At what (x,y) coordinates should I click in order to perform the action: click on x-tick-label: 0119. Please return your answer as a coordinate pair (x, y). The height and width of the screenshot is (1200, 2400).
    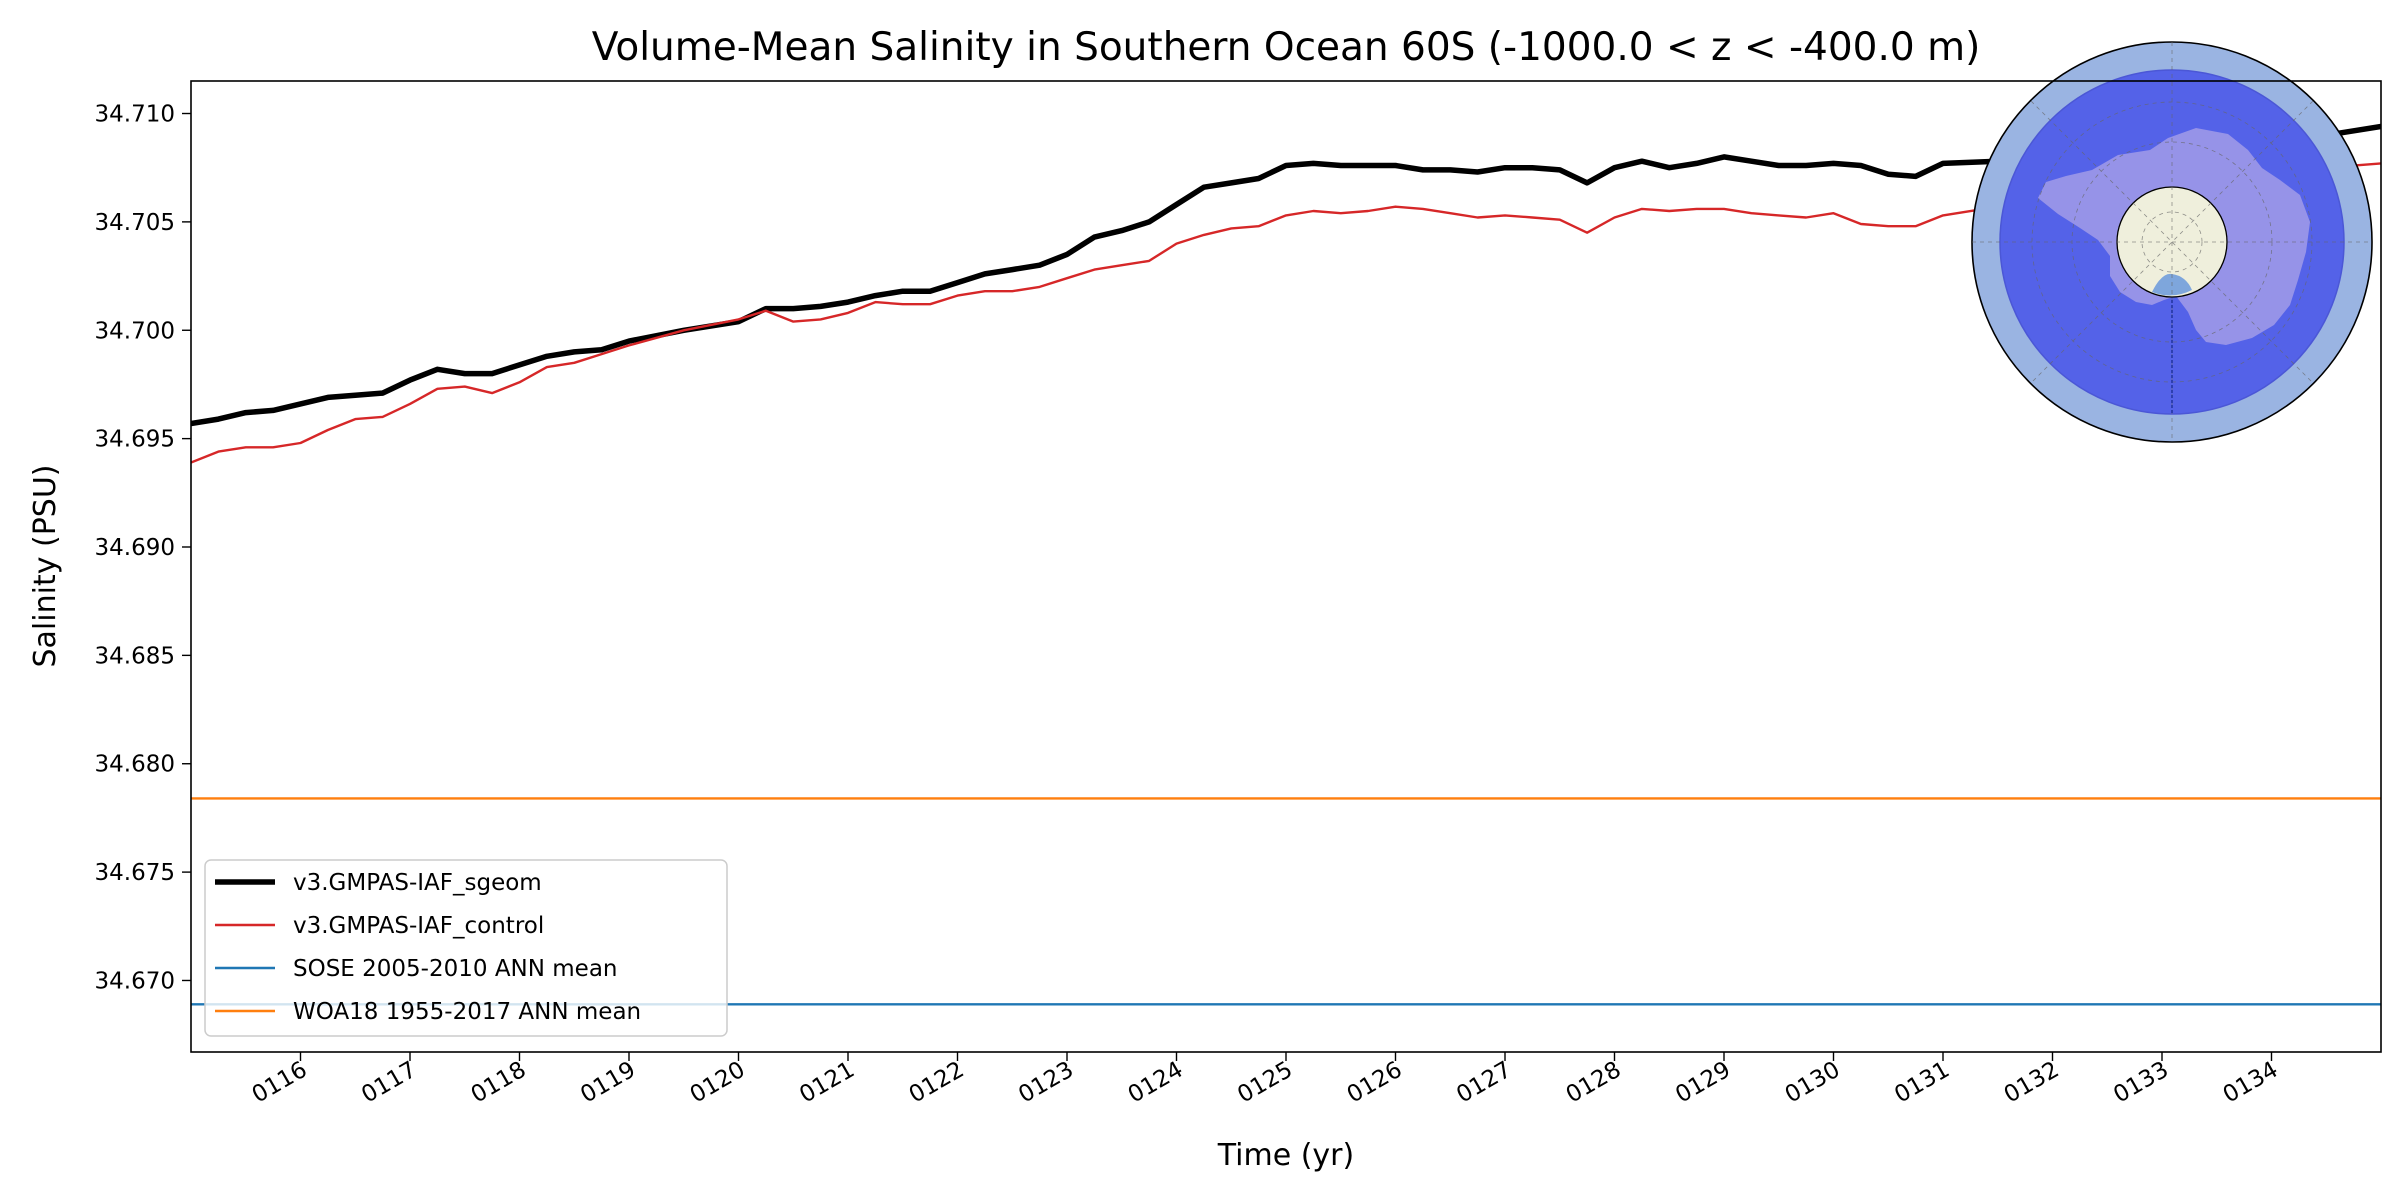
    Looking at the image, I should click on (608, 1083).